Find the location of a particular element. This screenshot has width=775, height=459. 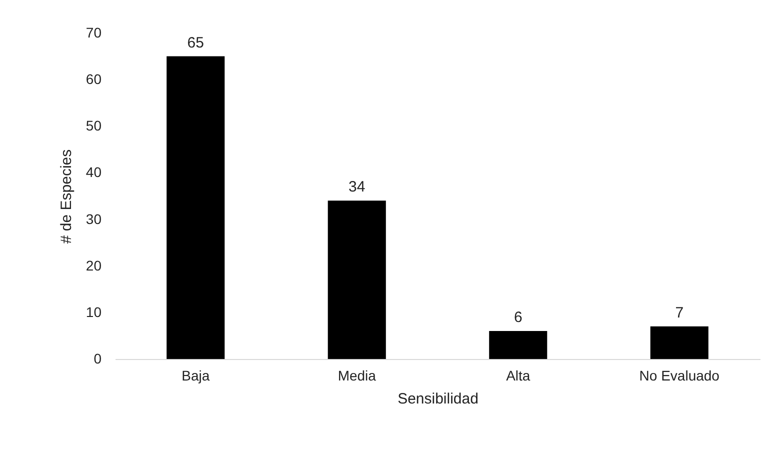

y-tick-label: 40 is located at coordinates (94, 172).